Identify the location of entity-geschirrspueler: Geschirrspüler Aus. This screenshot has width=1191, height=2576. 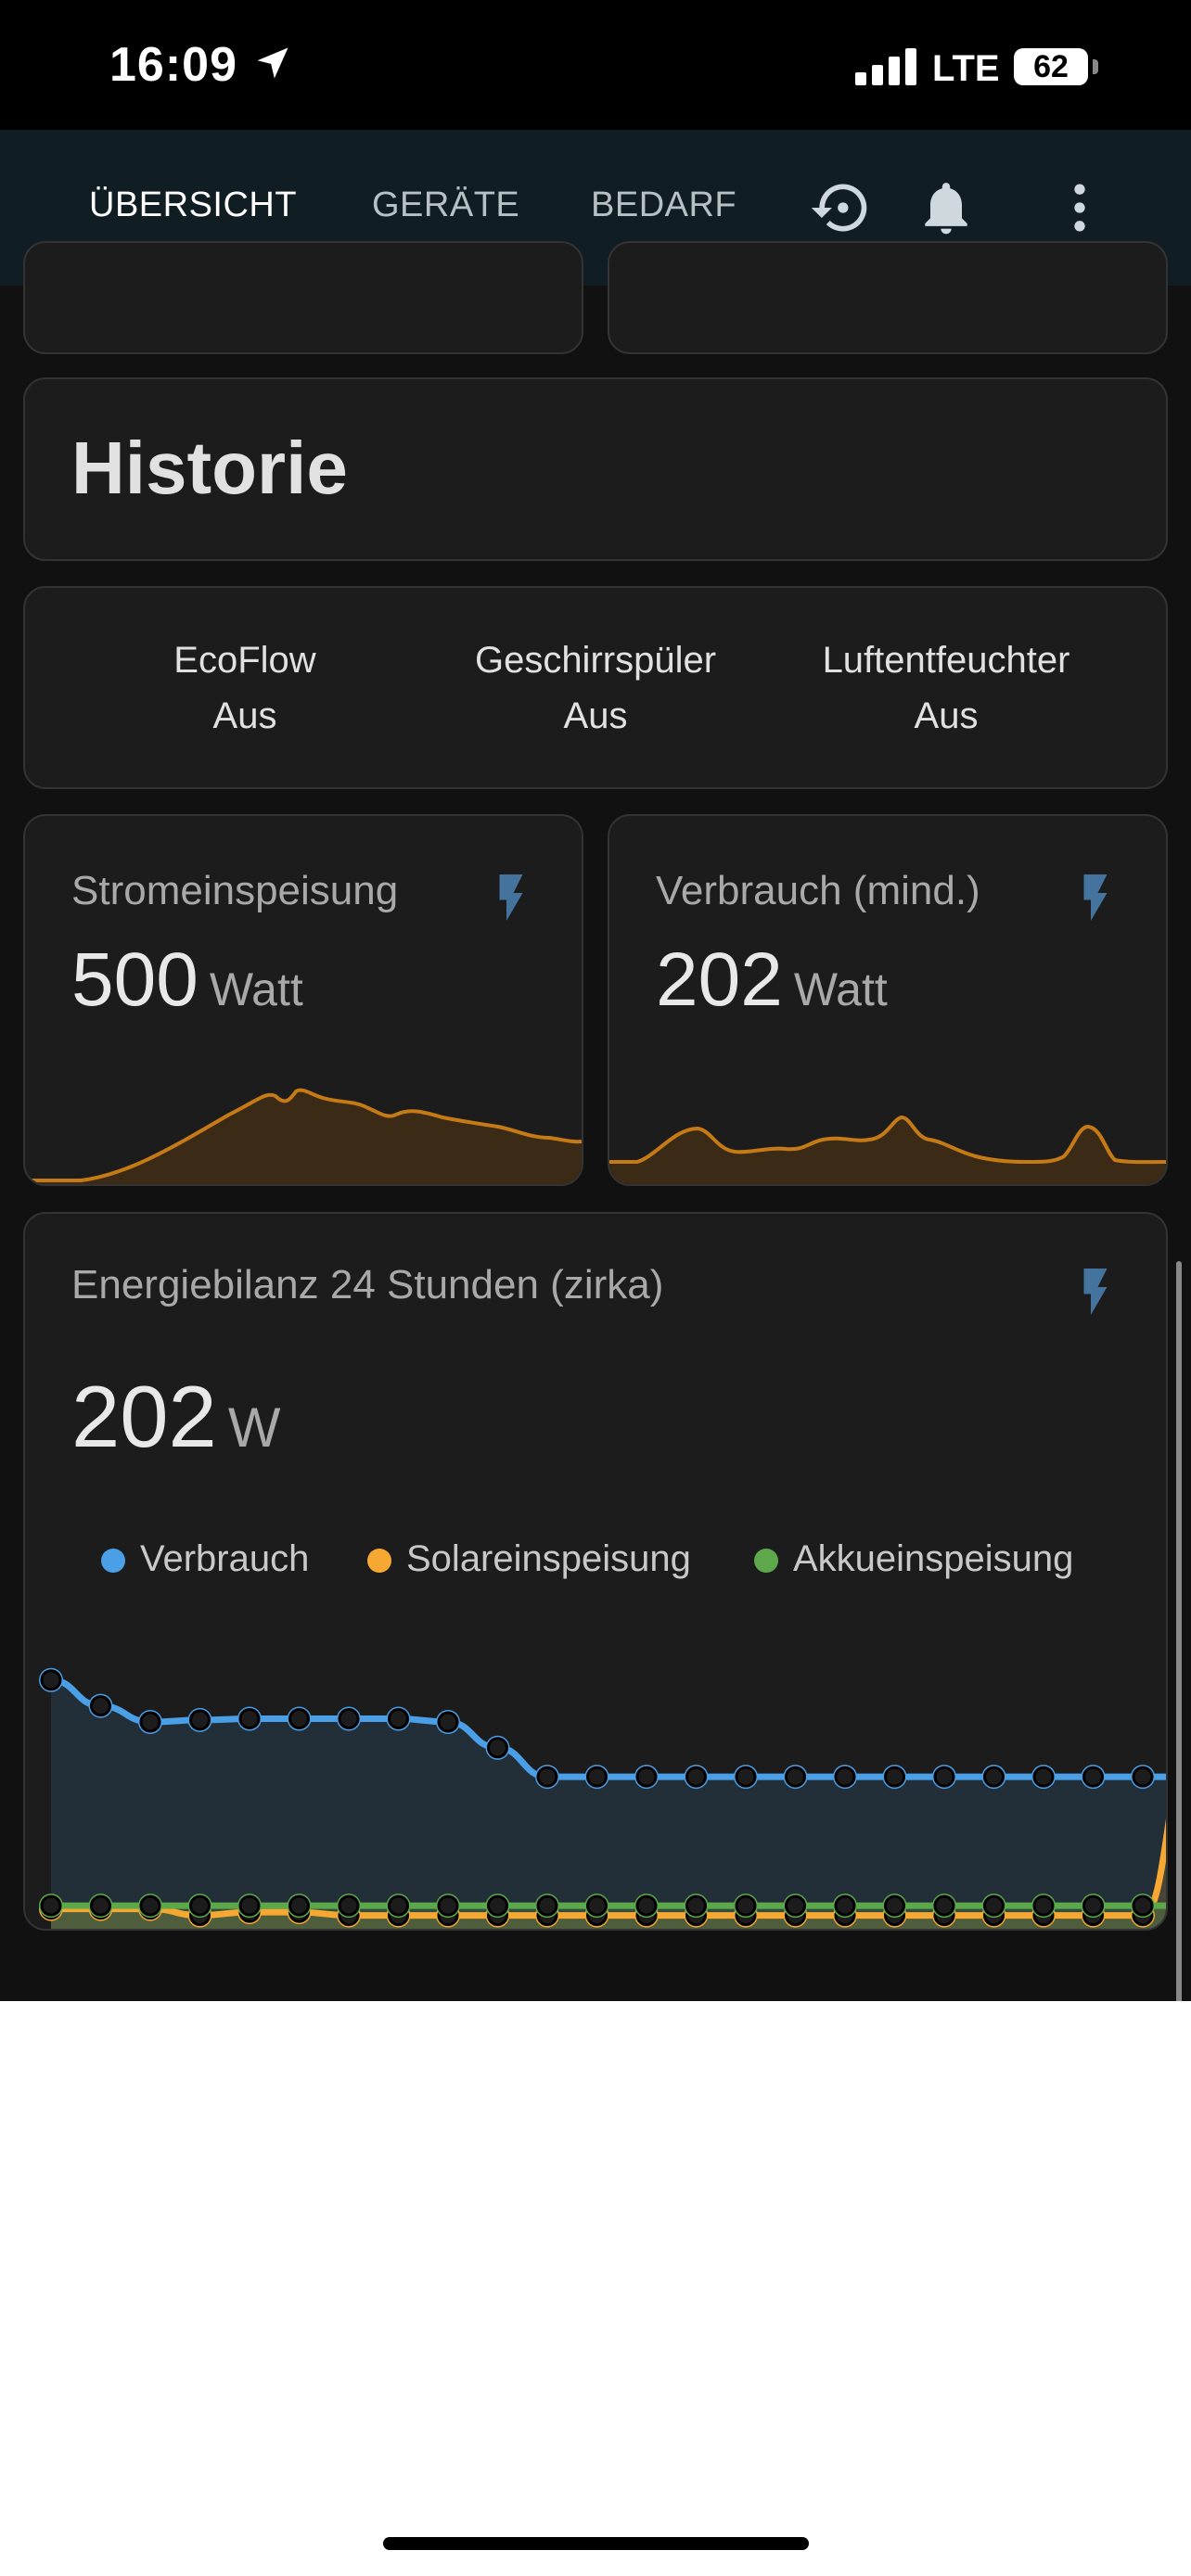
(595, 688).